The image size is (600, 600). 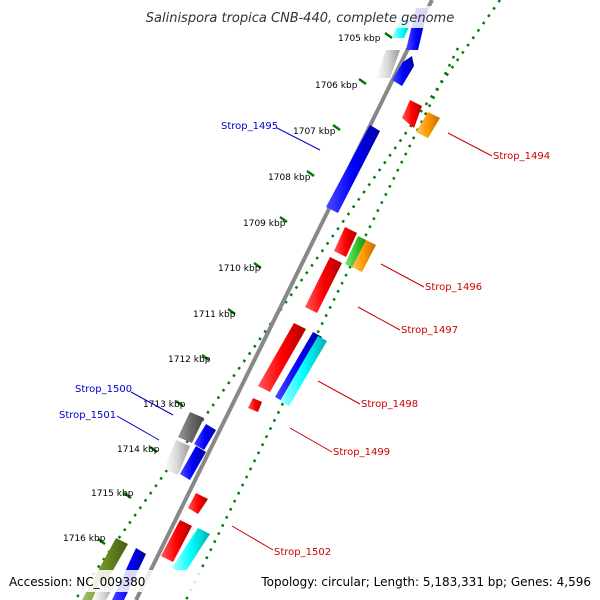 What do you see at coordinates (103, 389) in the screenshot?
I see `gene-label-strop-1500: Strop_1500` at bounding box center [103, 389].